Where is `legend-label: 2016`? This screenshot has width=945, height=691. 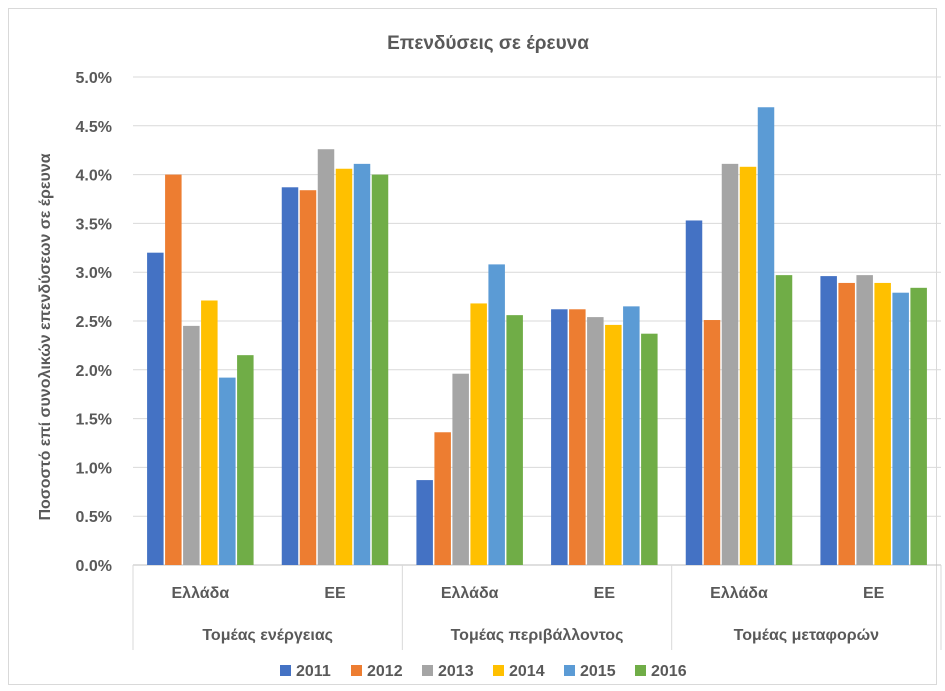
legend-label: 2016 is located at coordinates (669, 671).